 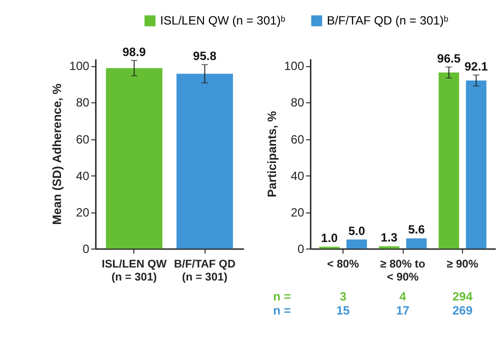 What do you see at coordinates (205, 271) in the screenshot?
I see `x-tick-label: B/F/TAF QD (n = 301)` at bounding box center [205, 271].